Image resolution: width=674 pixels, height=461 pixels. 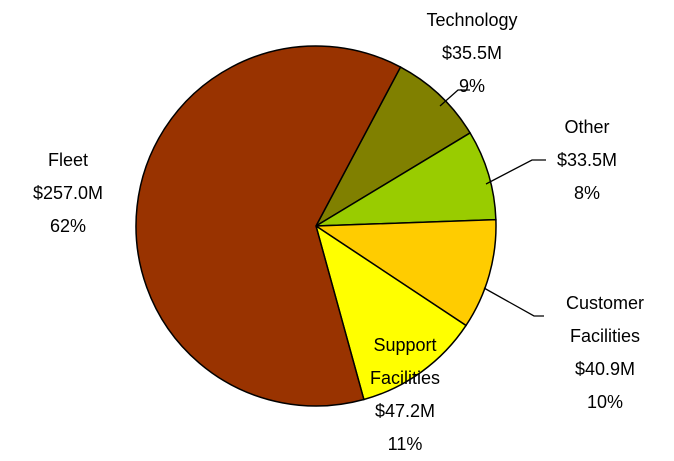 What do you see at coordinates (586, 193) in the screenshot?
I see `percent-label: 8%` at bounding box center [586, 193].